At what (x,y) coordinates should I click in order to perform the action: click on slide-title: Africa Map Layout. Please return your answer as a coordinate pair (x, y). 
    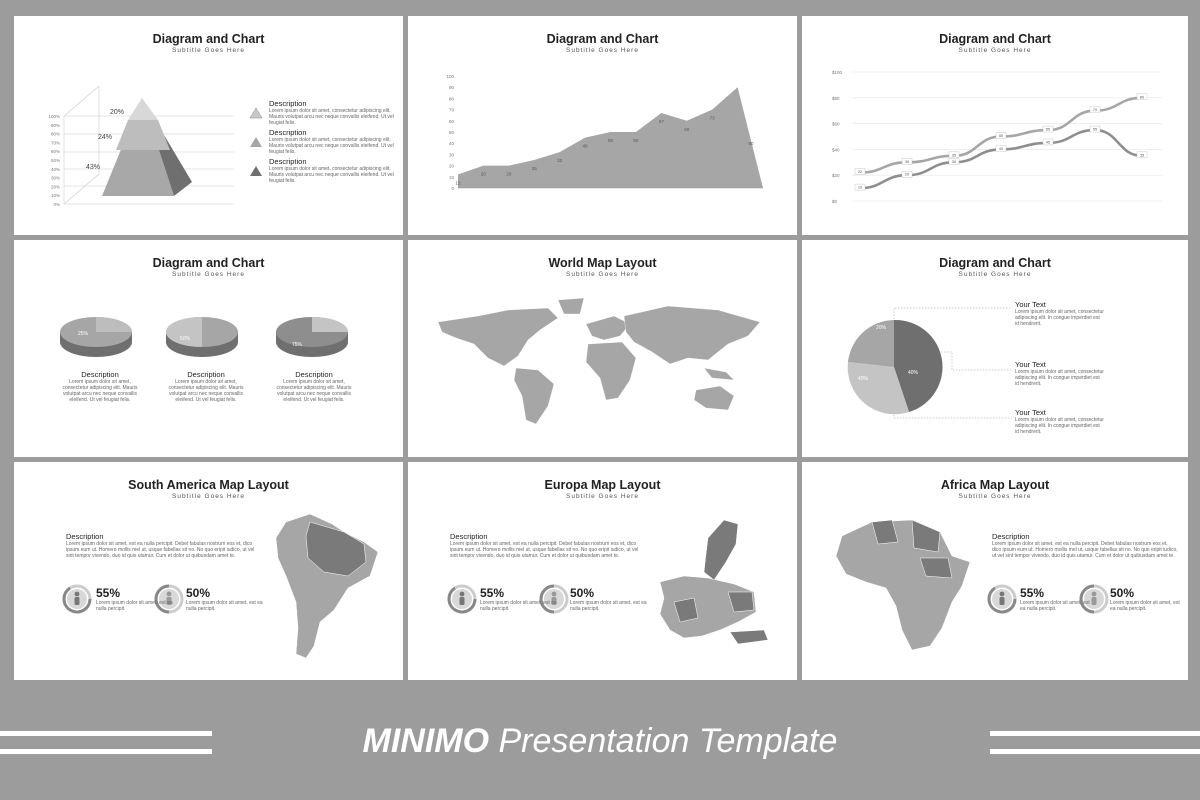
    Looking at the image, I should click on (995, 485).